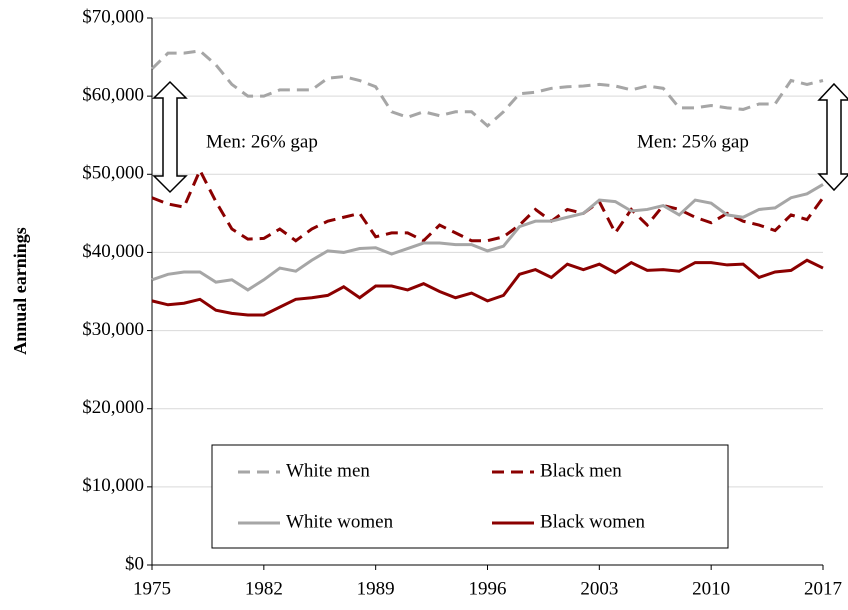 The width and height of the screenshot is (848, 610). What do you see at coordinates (262, 141) in the screenshot?
I see `annotation: Men: 26% gap` at bounding box center [262, 141].